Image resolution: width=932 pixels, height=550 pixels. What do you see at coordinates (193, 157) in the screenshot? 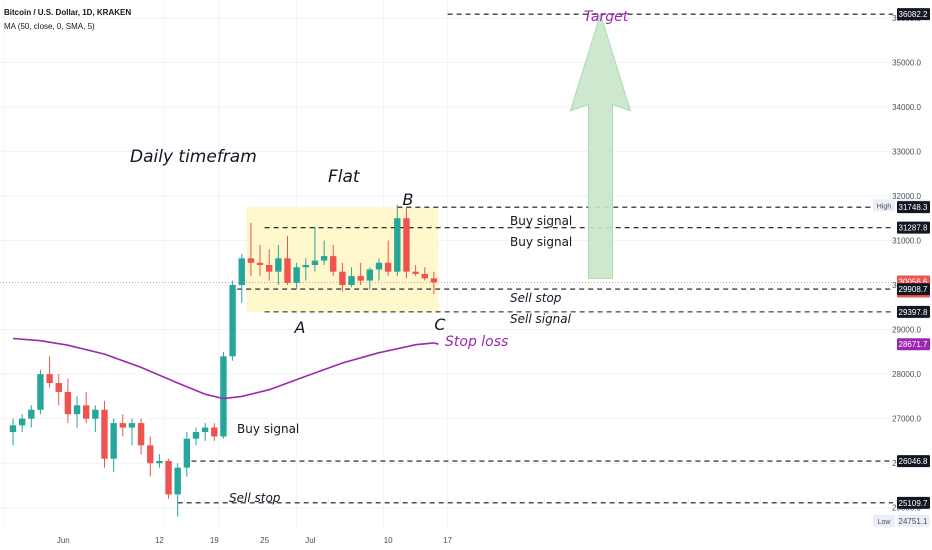
I see `annotation-daily-timeframe: Daily timefram` at bounding box center [193, 157].